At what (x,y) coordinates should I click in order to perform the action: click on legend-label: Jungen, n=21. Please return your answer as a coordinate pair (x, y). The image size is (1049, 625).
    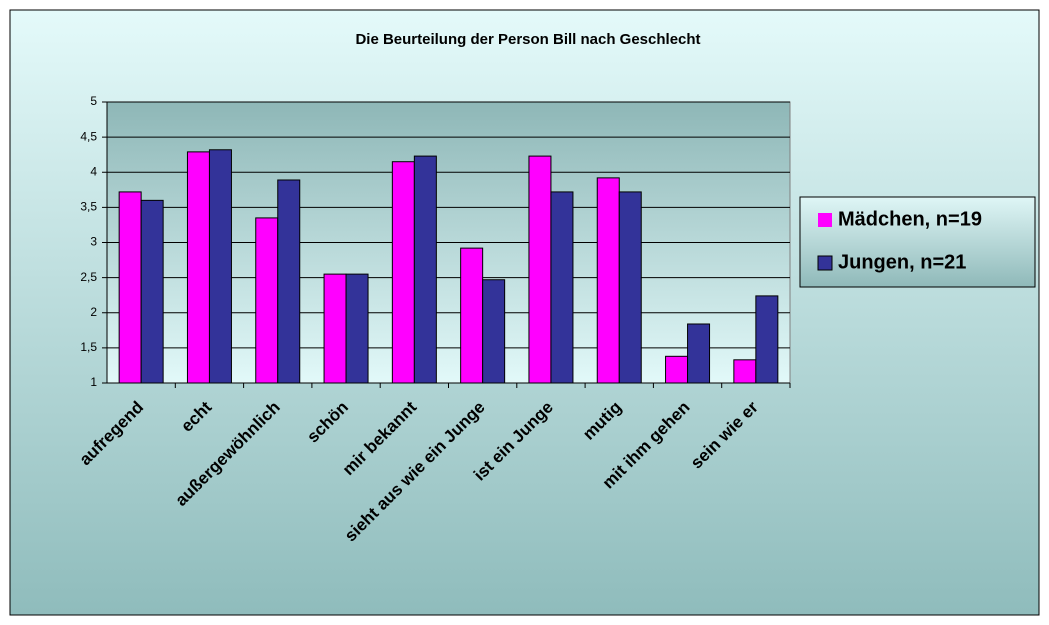
    Looking at the image, I should click on (902, 262).